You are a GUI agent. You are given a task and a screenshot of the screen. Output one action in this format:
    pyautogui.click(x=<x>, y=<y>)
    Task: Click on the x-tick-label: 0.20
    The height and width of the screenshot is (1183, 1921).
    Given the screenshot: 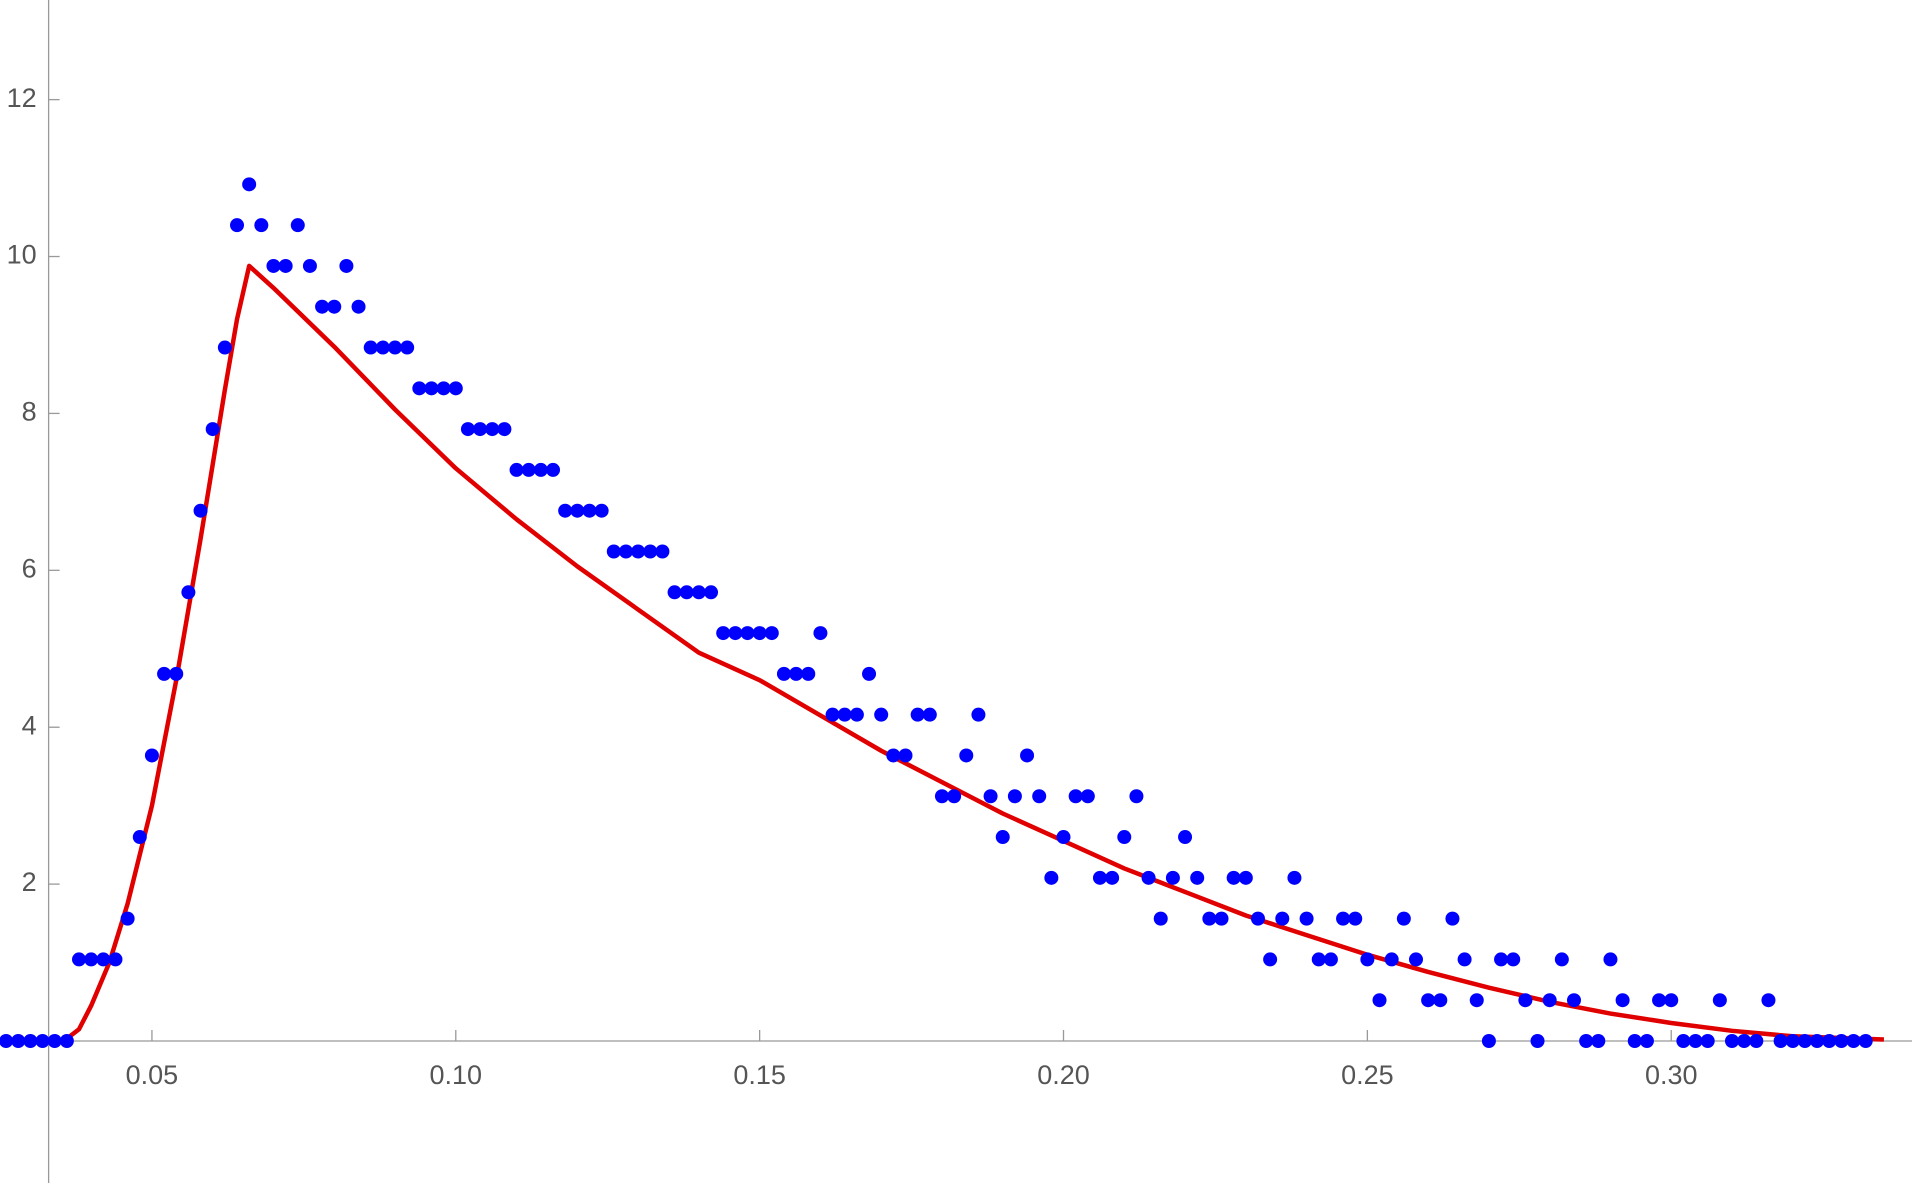 What is the action you would take?
    pyautogui.click(x=1063, y=1075)
    